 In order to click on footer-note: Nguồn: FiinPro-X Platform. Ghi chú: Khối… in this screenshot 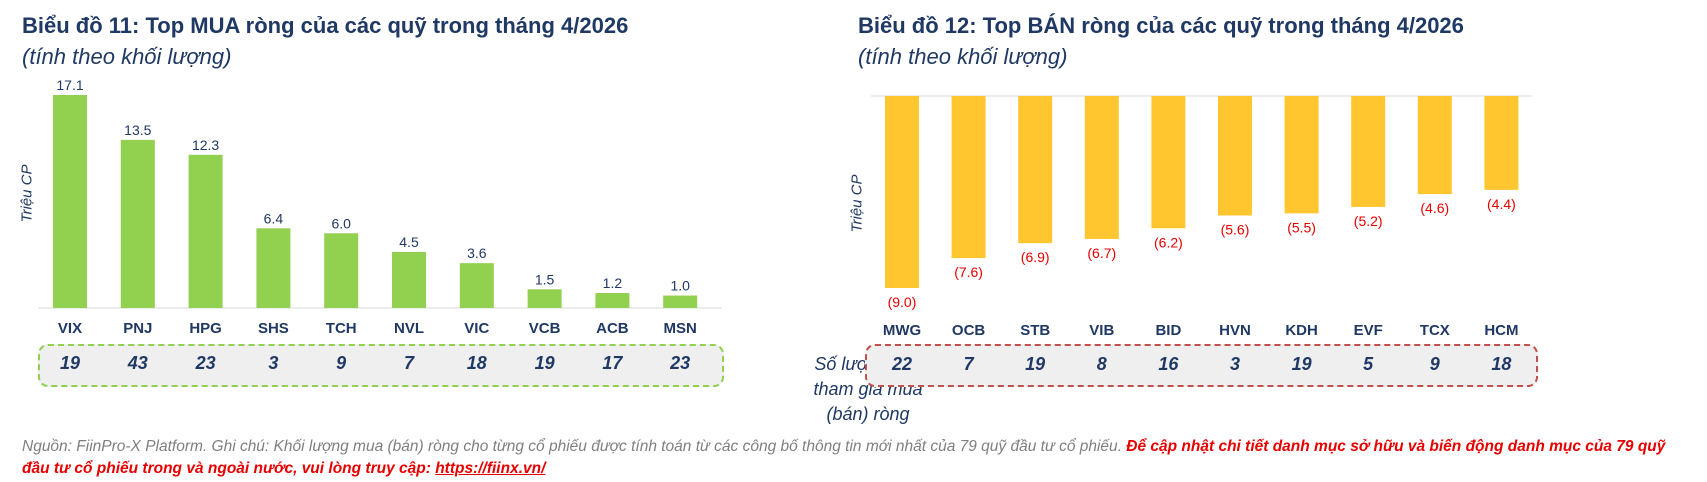, I will do `click(854, 458)`.